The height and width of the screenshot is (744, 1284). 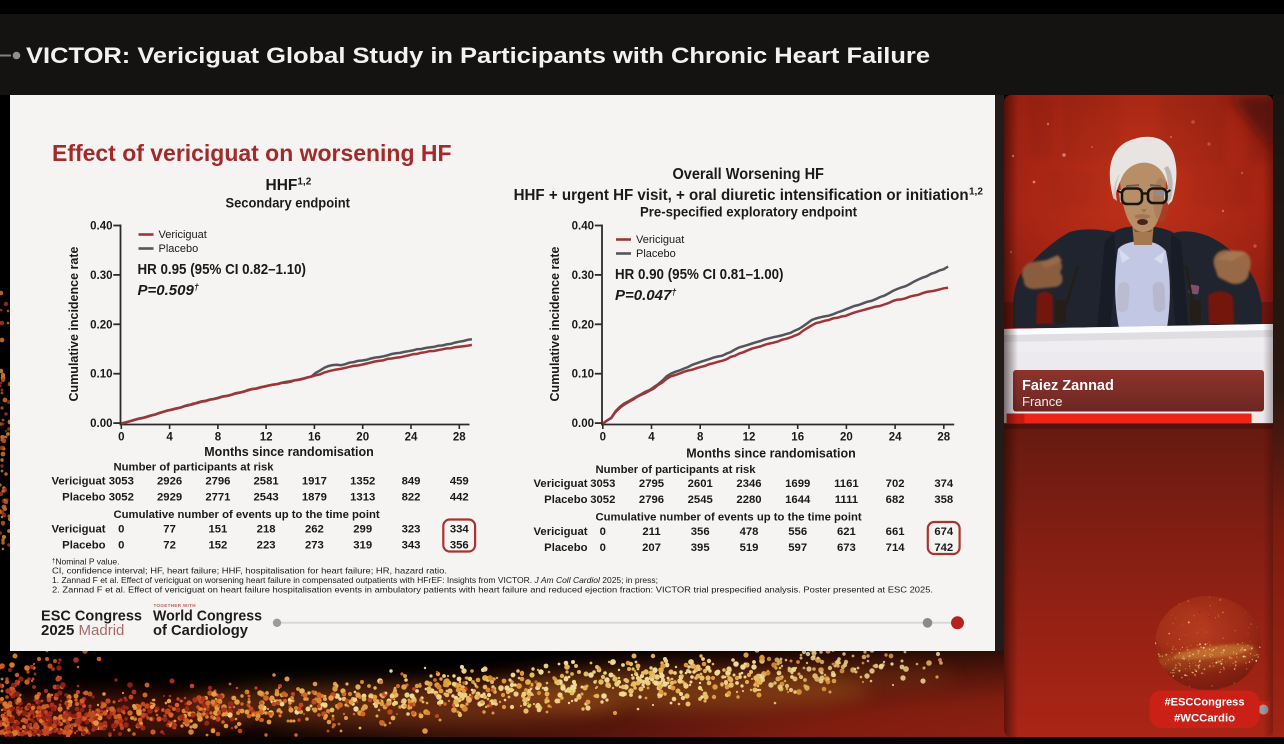 What do you see at coordinates (895, 500) in the screenshot?
I see `svg-text: 682` at bounding box center [895, 500].